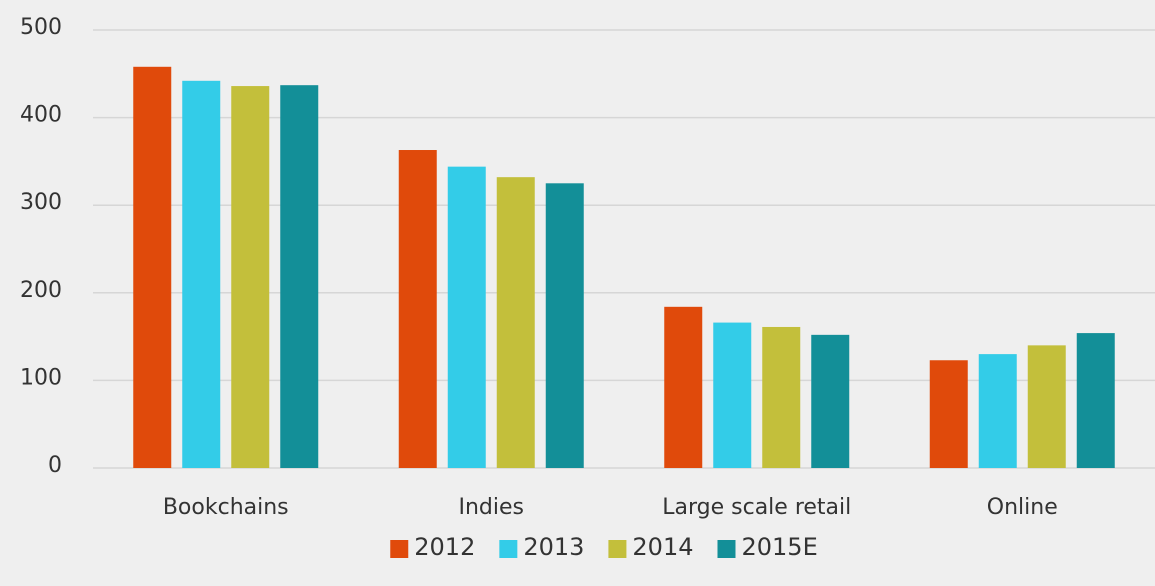 The width and height of the screenshot is (1155, 586). Describe the element at coordinates (226, 507) in the screenshot. I see `x-tick-label: Bookchains` at that location.